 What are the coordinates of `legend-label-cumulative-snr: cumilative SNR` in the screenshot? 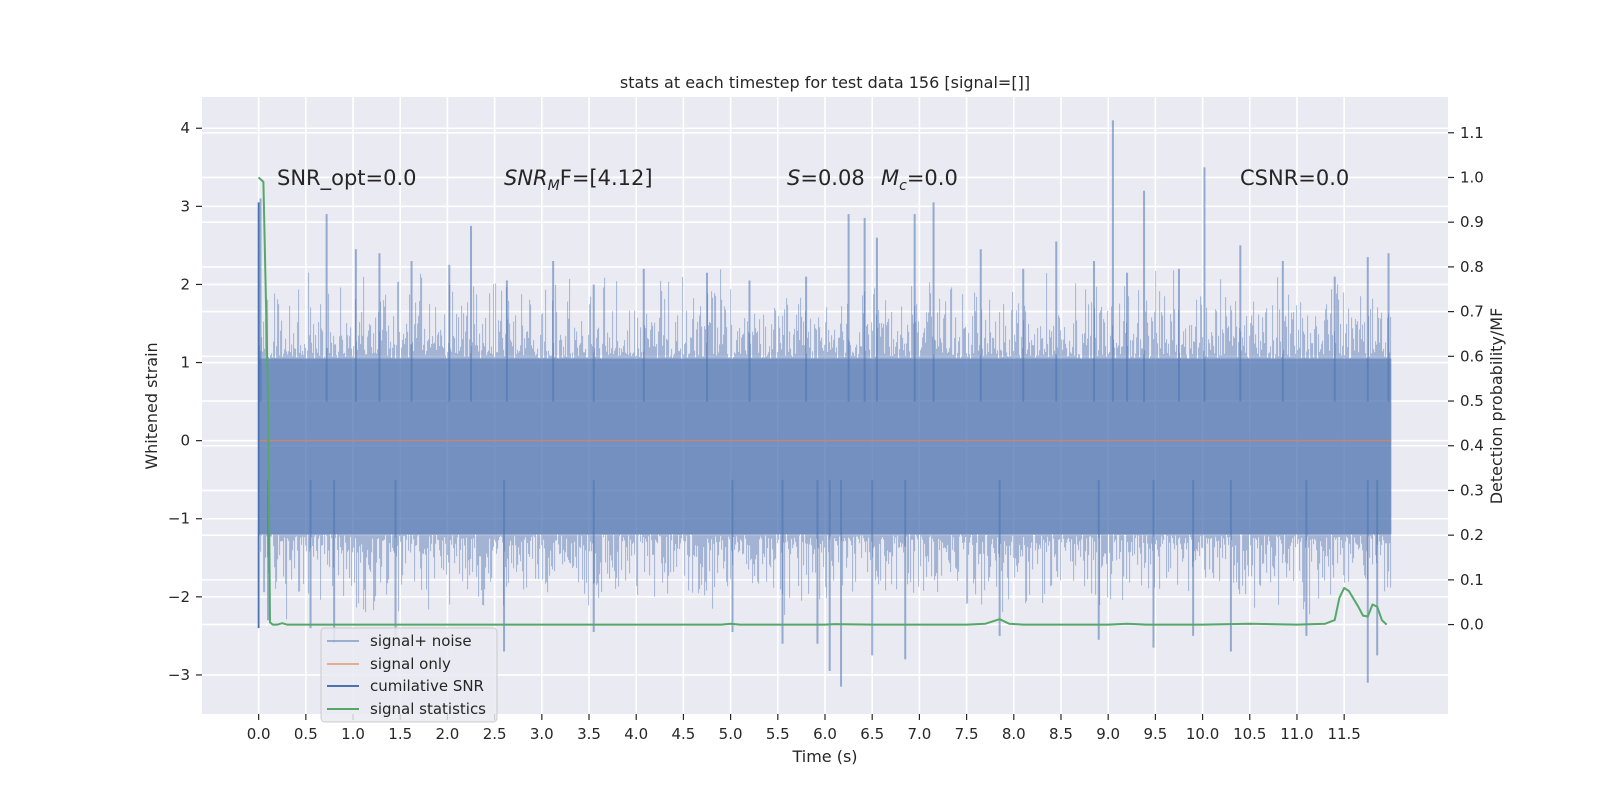 It's located at (427, 686).